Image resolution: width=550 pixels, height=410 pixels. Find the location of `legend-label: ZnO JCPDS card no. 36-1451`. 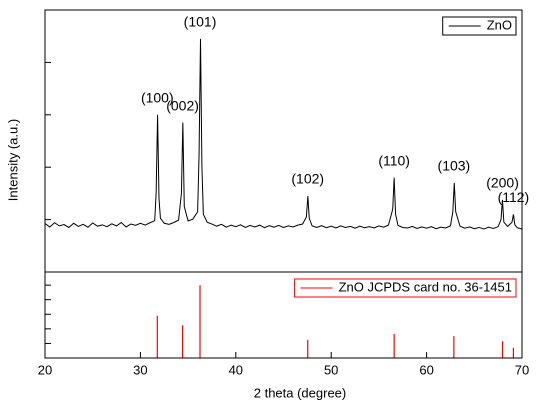

legend-label: ZnO JCPDS card no. 36-1451 is located at coordinates (425, 286).